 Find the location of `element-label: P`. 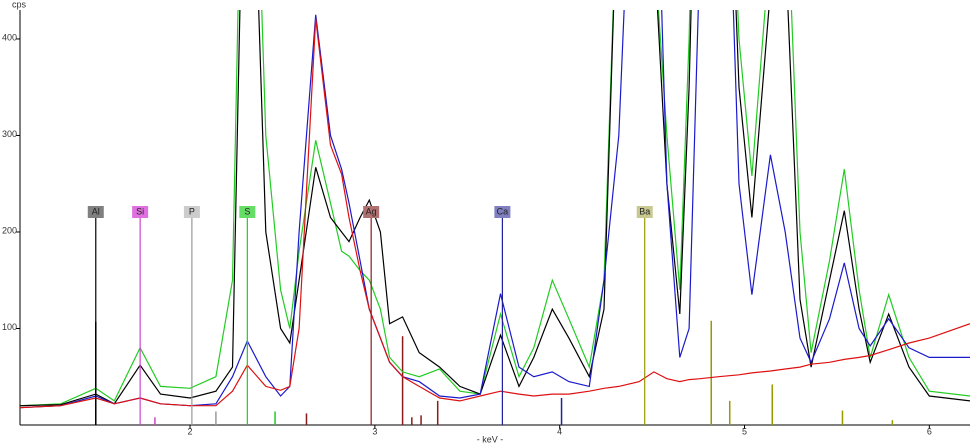

element-label: P is located at coordinates (192, 211).